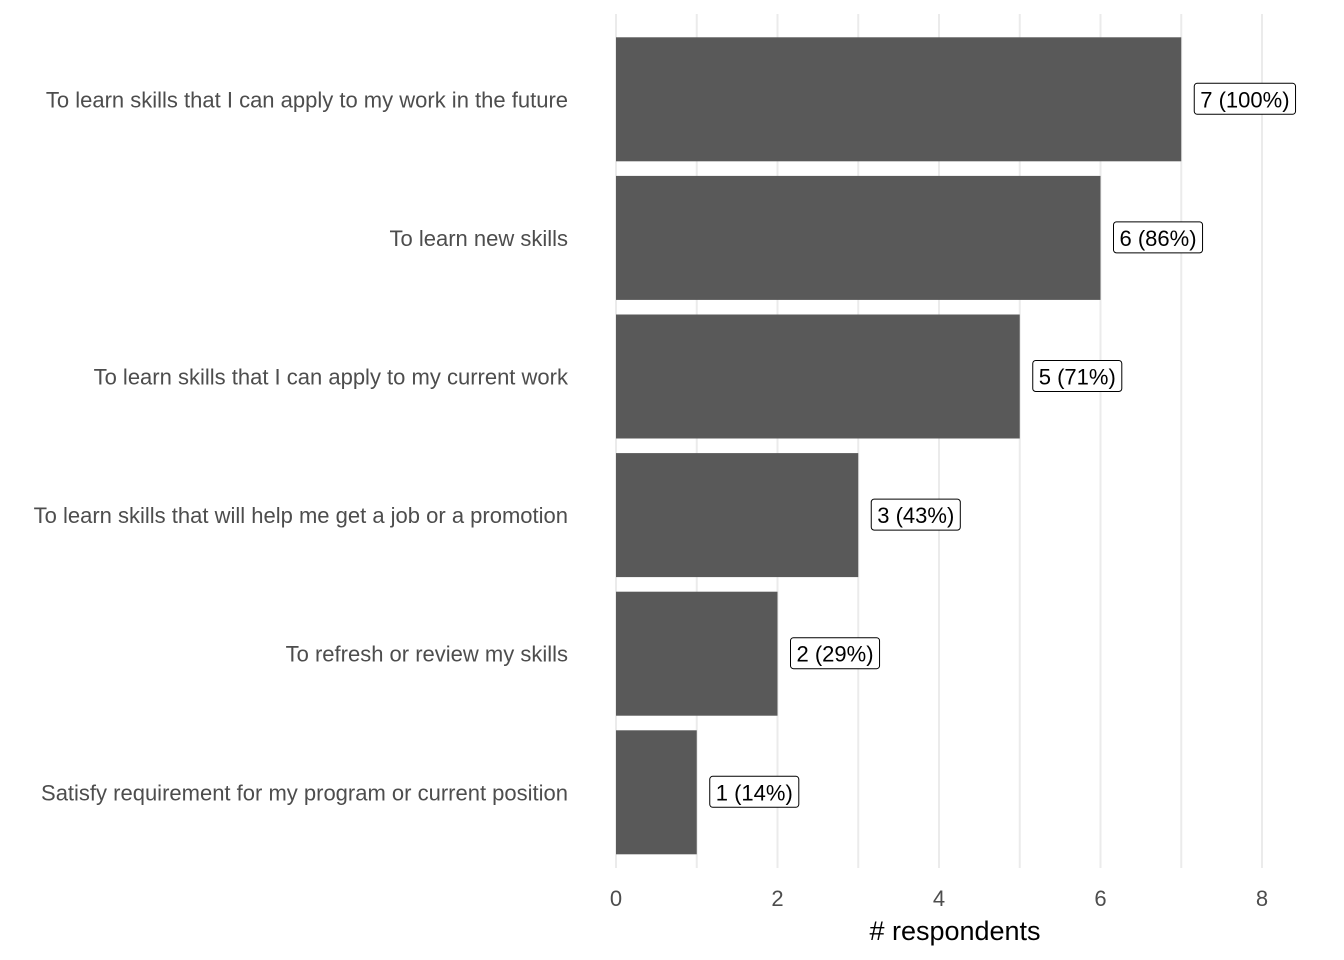 This screenshot has height=960, width=1344. I want to click on data-label-text: 1 (14%), so click(754, 792).